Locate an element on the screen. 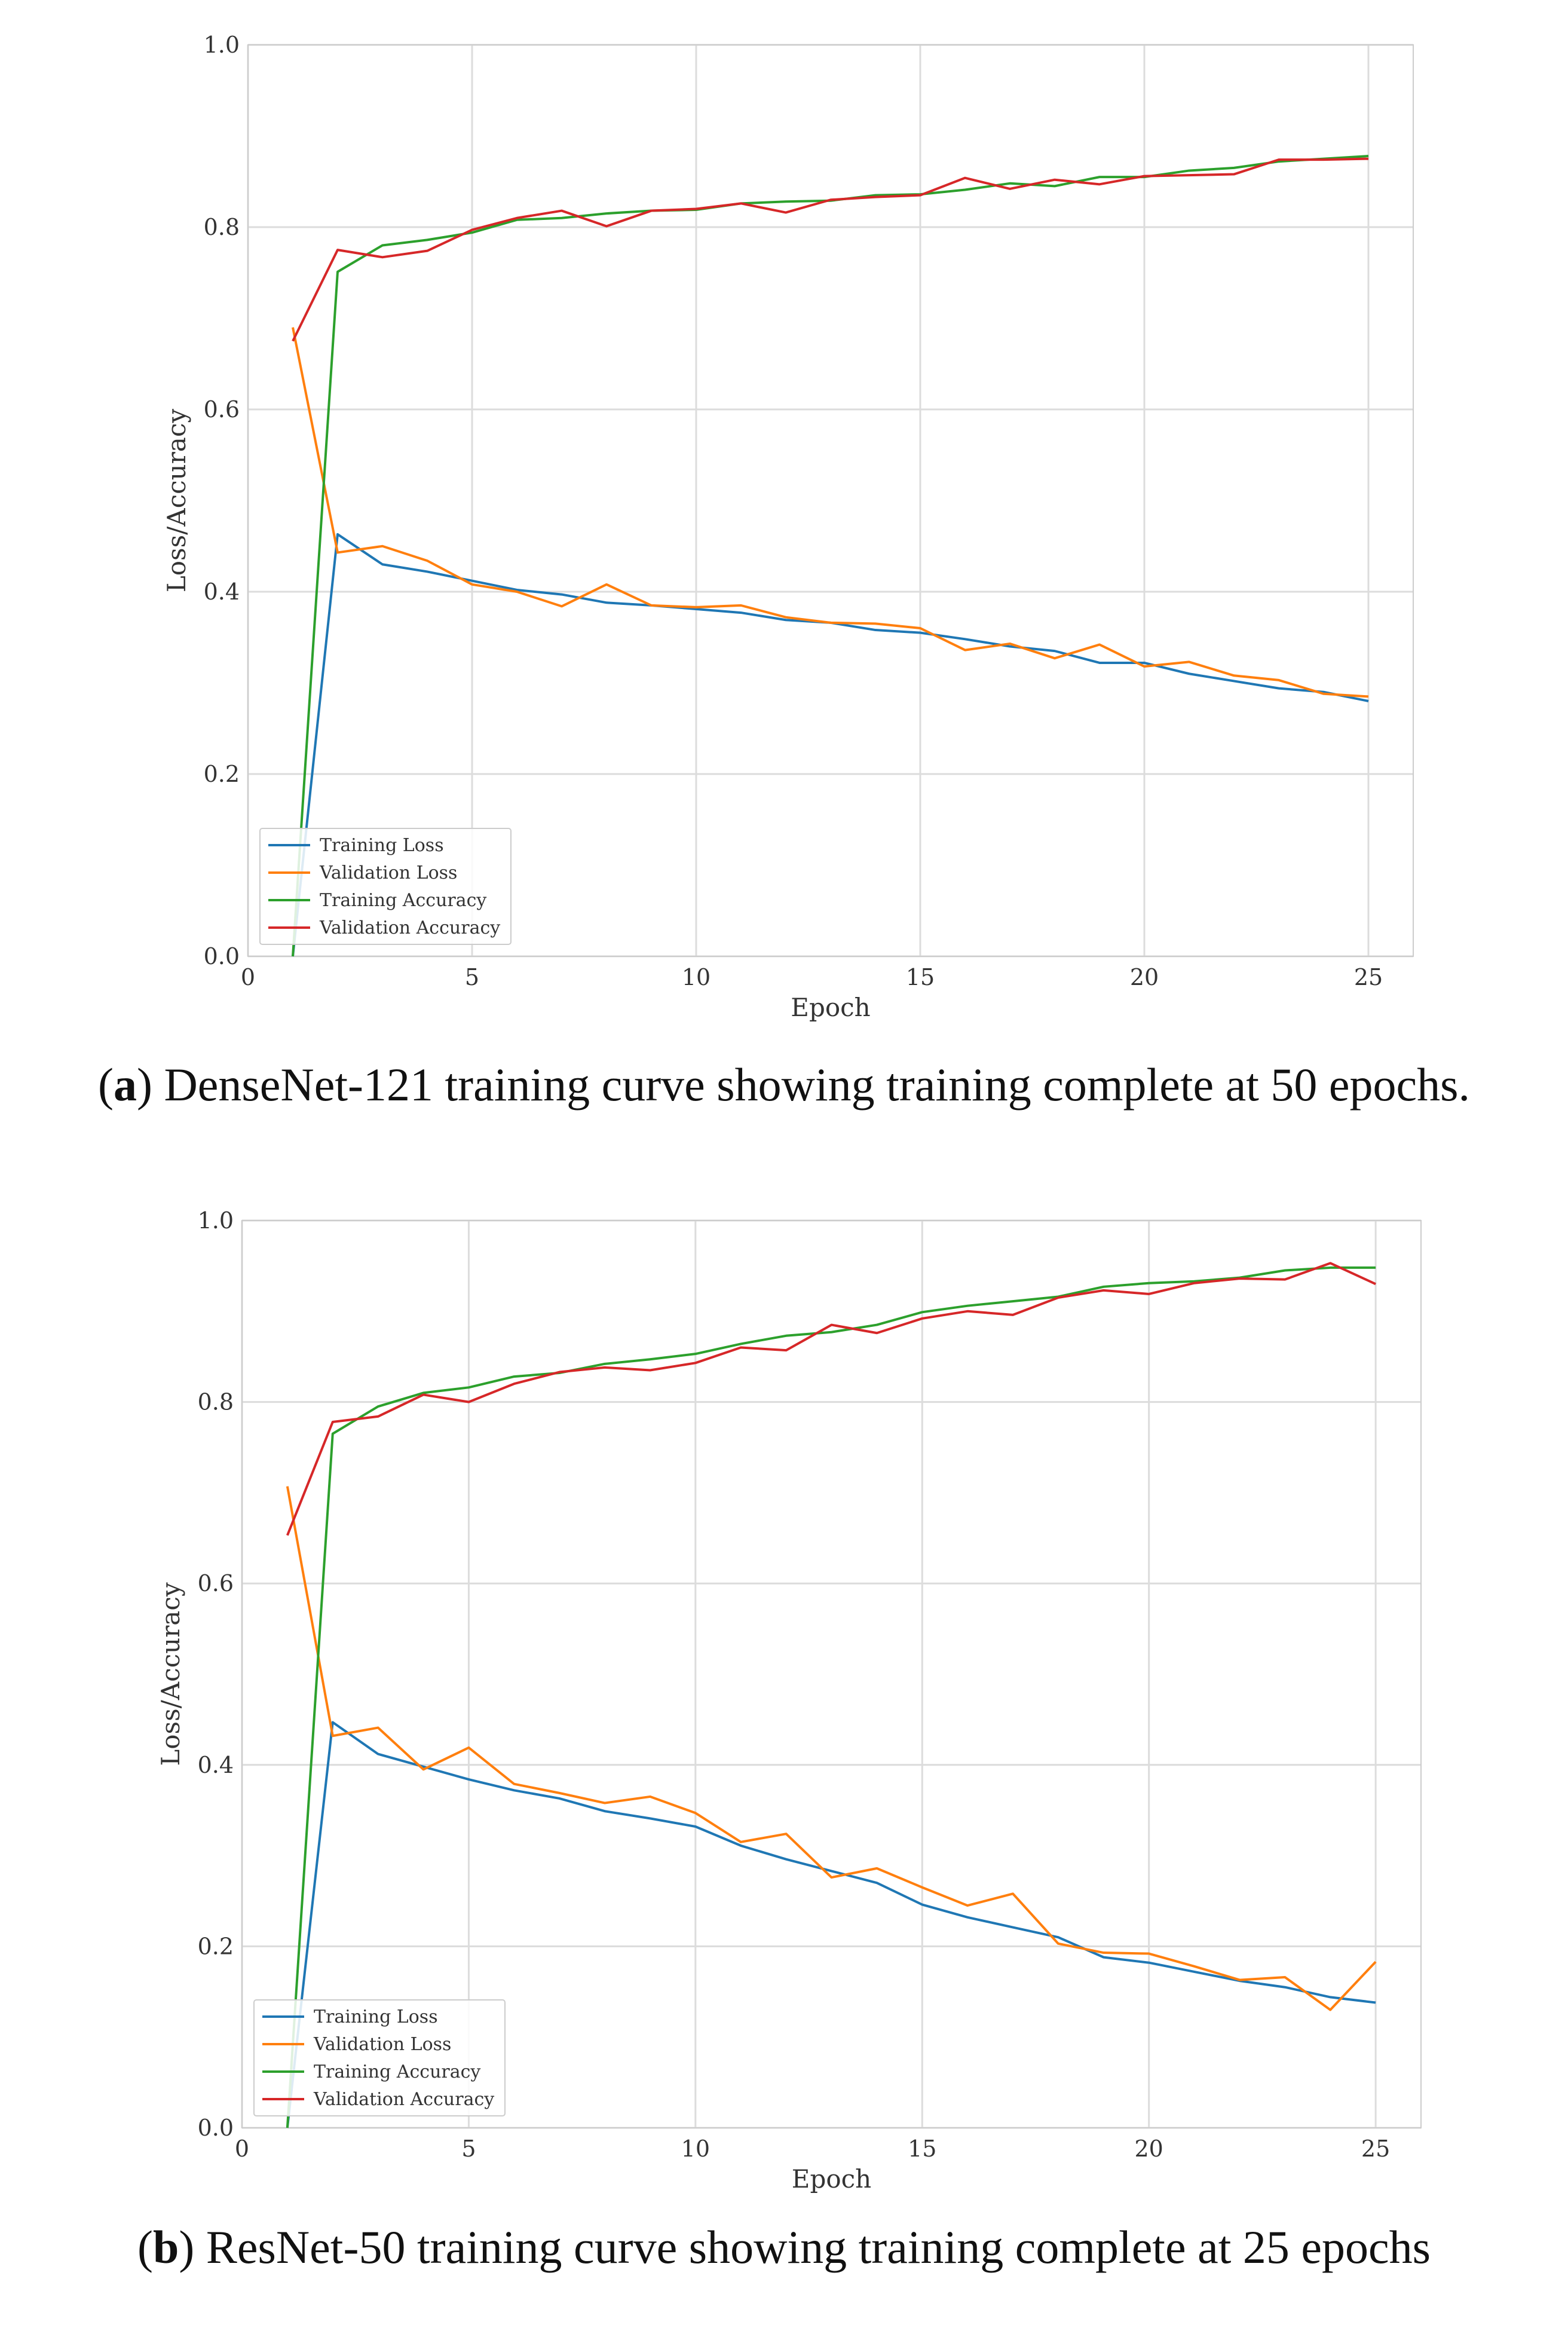 The image size is (1568, 2340). chart-a-xtick-label: 0 is located at coordinates (248, 977).